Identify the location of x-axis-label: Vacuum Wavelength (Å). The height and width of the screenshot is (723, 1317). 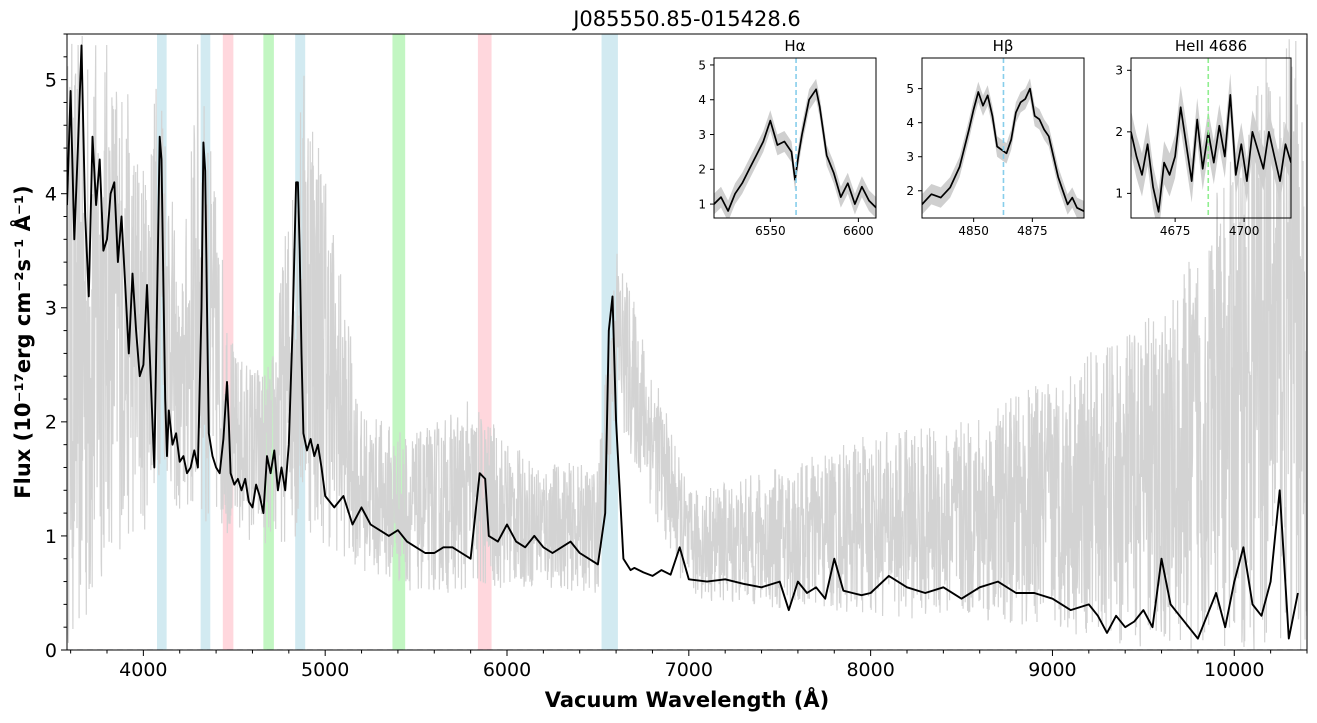
(687, 699).